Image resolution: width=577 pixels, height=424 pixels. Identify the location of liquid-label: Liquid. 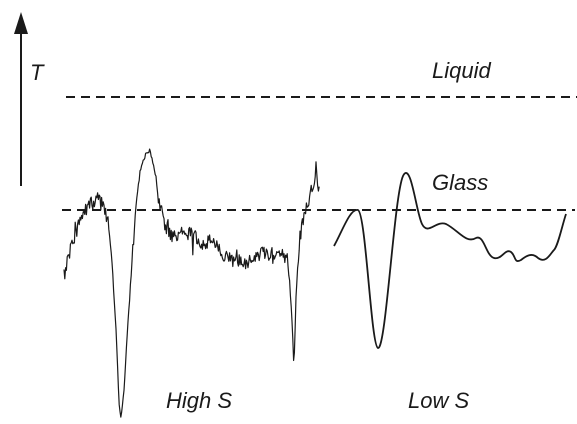
(461, 70).